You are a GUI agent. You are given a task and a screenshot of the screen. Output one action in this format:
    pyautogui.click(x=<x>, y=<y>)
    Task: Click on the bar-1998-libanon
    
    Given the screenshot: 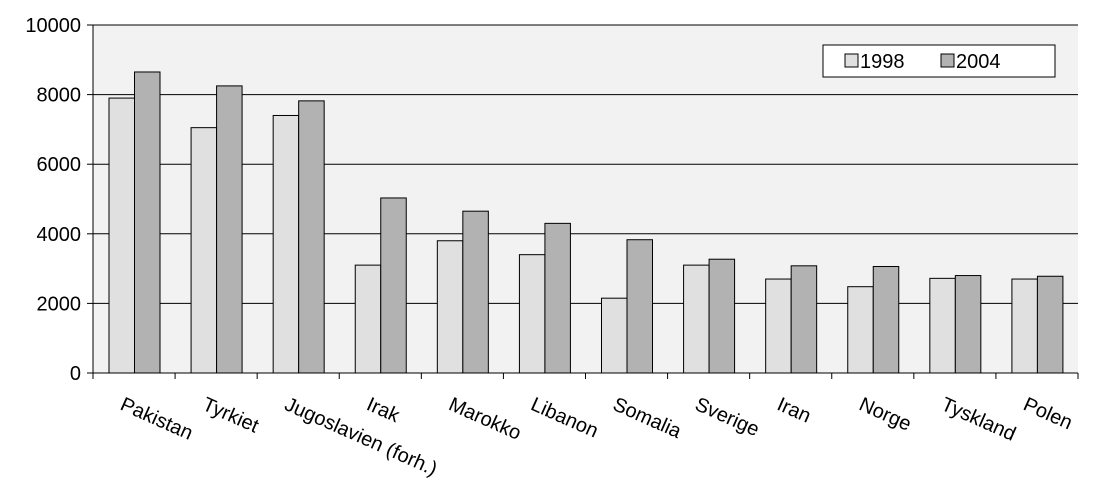 What is the action you would take?
    pyautogui.click(x=532, y=314)
    